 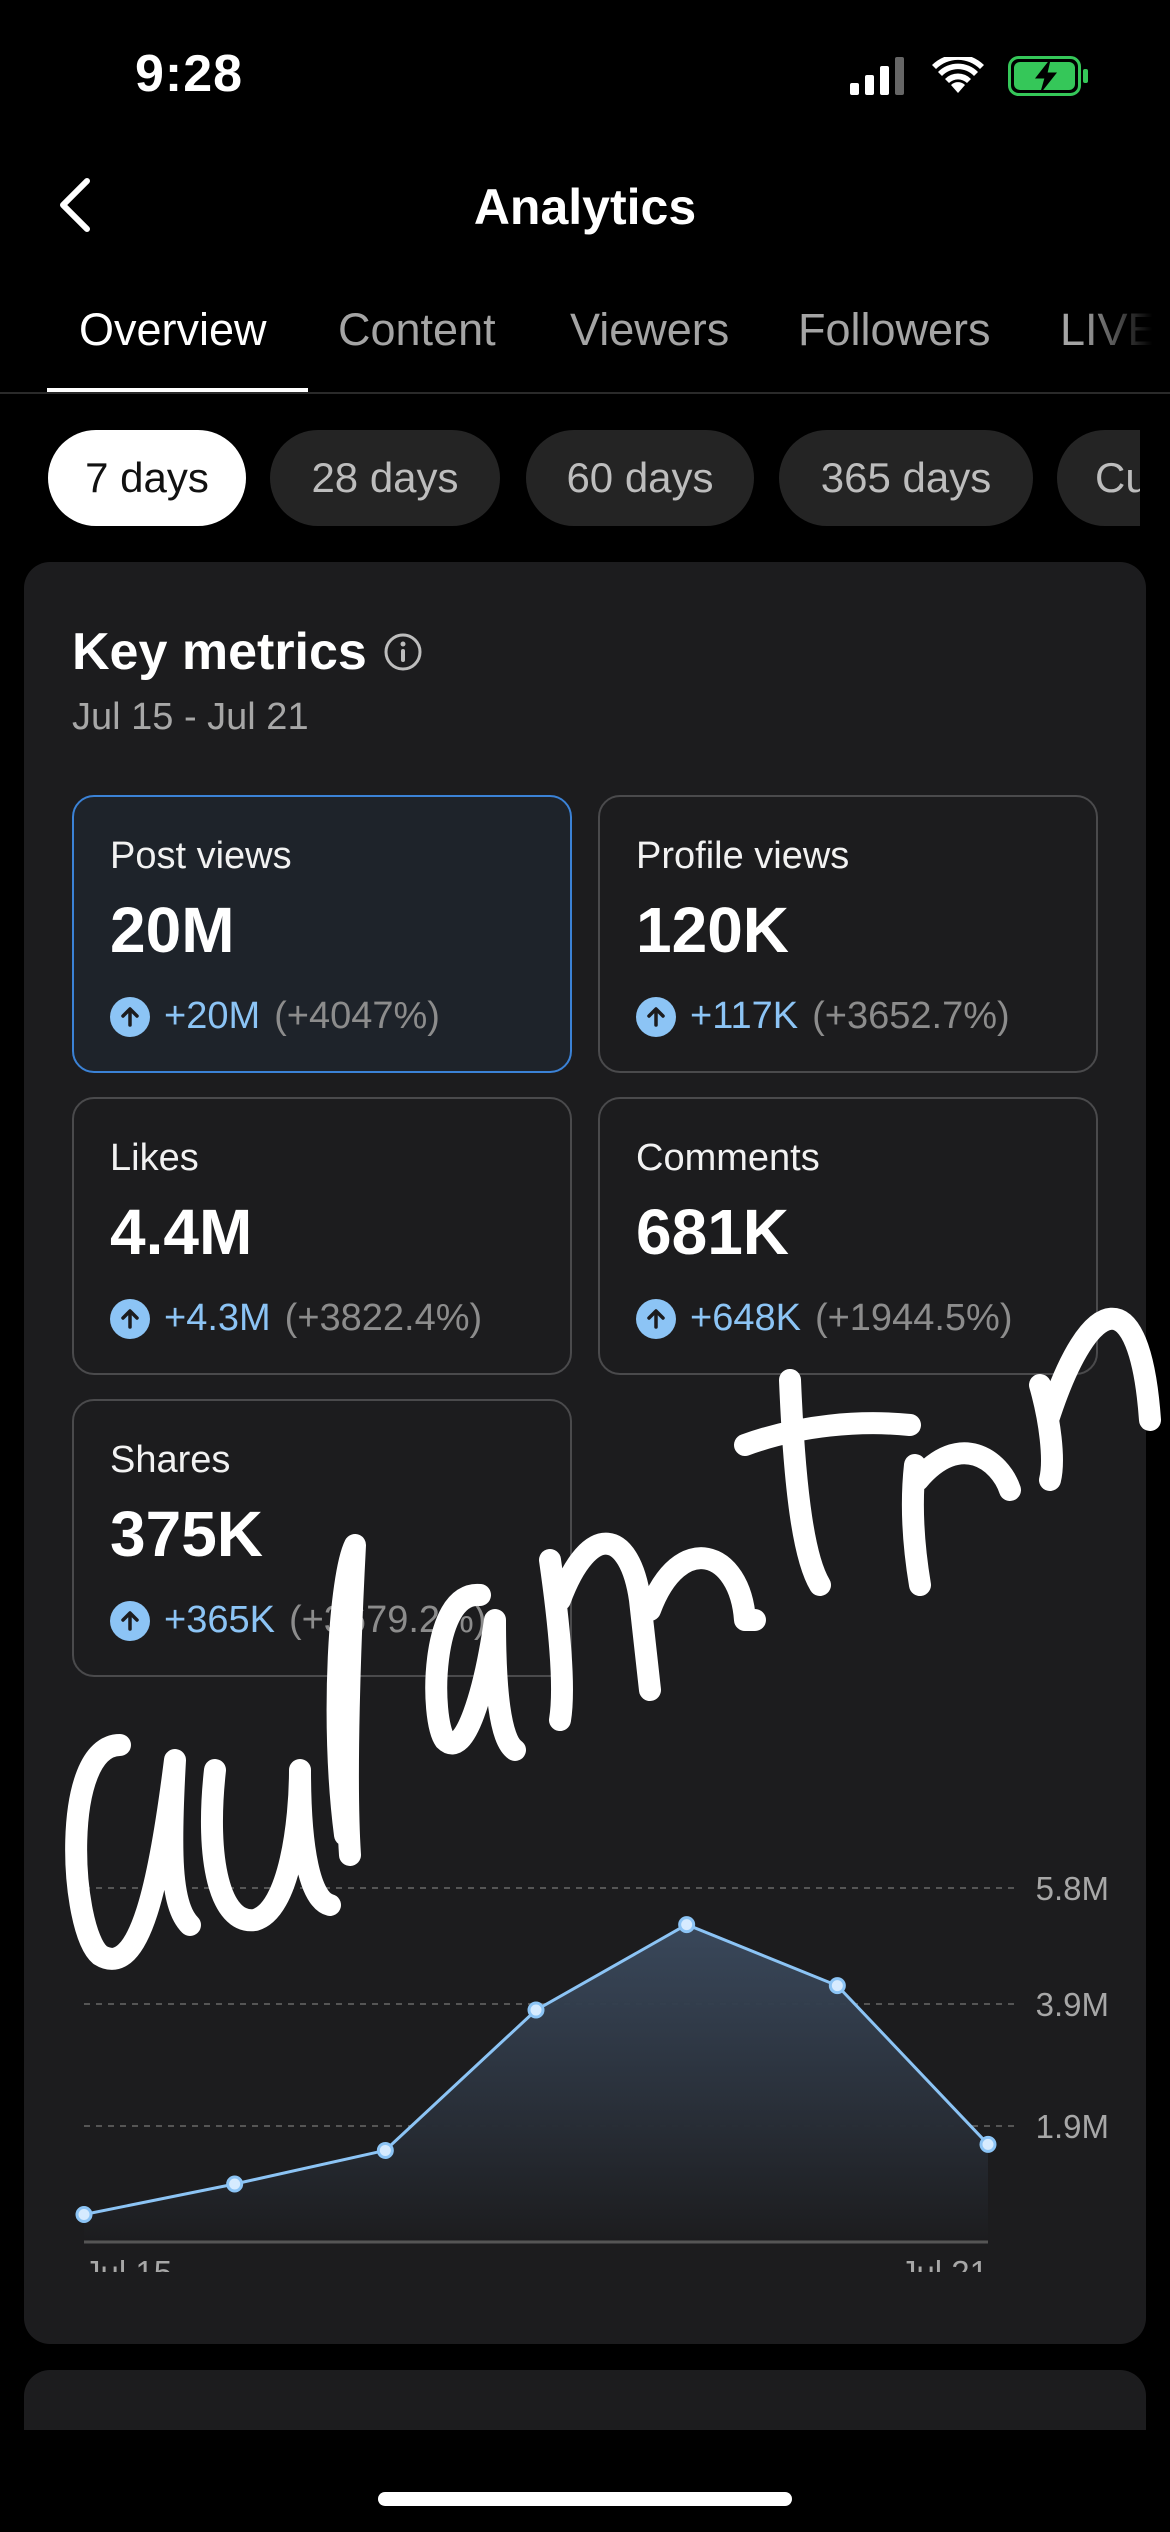 What do you see at coordinates (128, 2263) in the screenshot?
I see `x-tick-label: Jul 15` at bounding box center [128, 2263].